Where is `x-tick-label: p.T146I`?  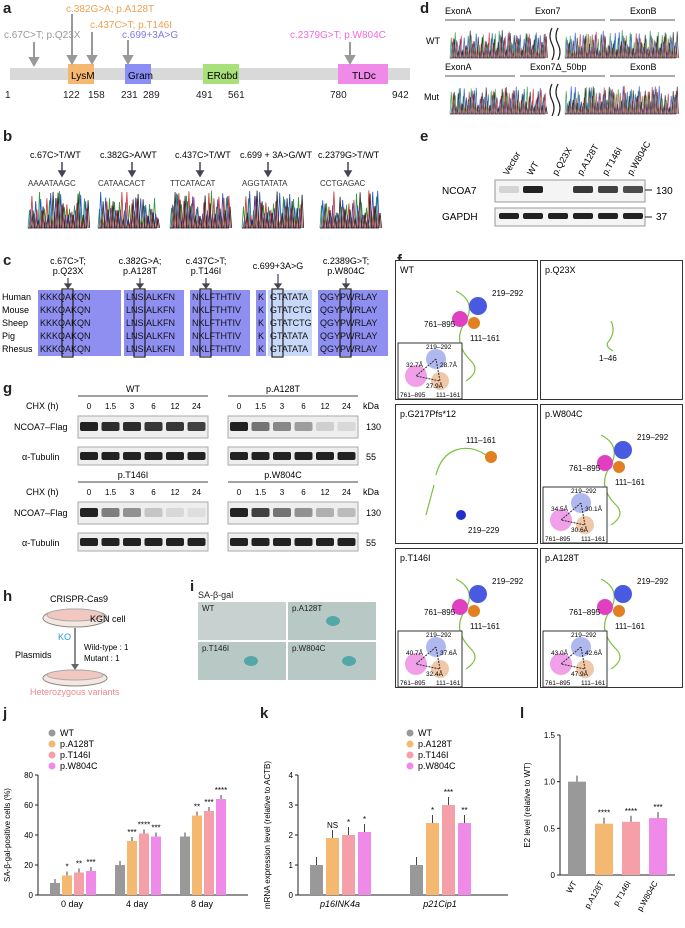
x-tick-label: p.T146I is located at coordinates (621, 894).